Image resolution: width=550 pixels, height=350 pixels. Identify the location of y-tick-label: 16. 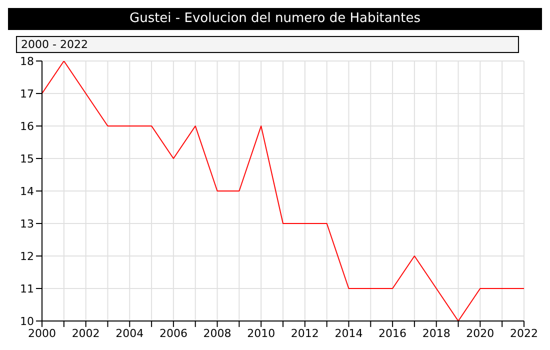
(27, 126).